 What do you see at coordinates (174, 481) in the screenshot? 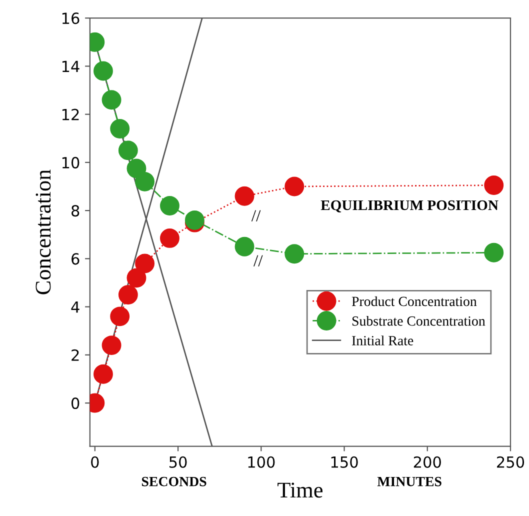
I see `text: SECONDS` at bounding box center [174, 481].